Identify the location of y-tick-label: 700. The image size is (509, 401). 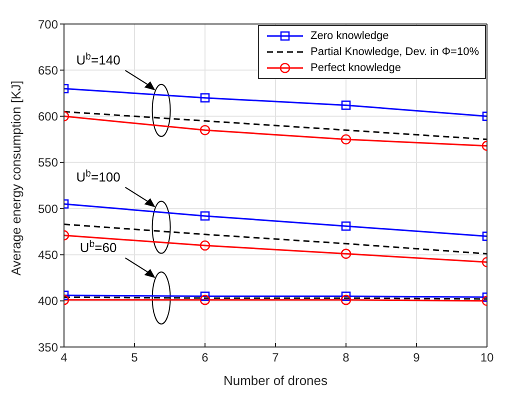
(48, 24).